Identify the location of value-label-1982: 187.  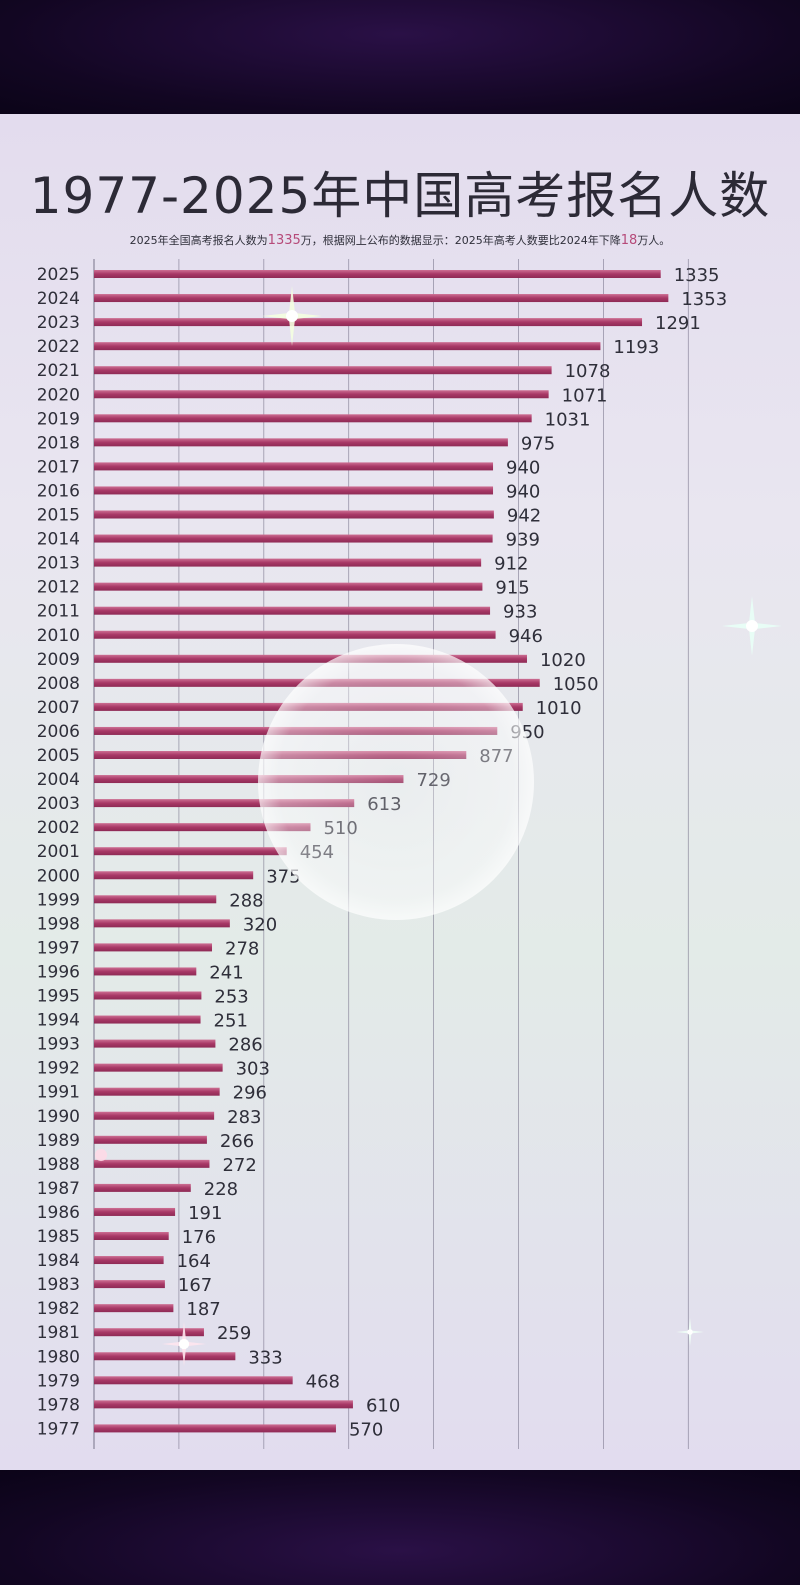
(203, 1309).